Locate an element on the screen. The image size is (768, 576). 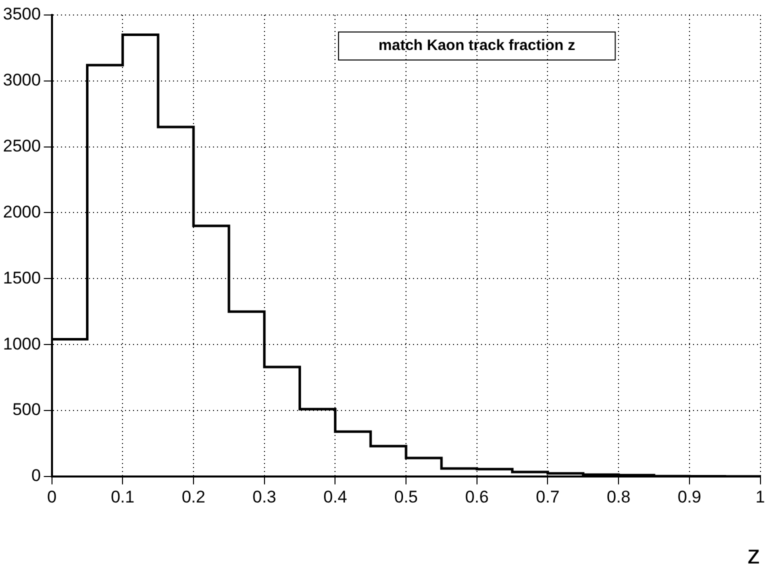
x-tick-label: 0.5 is located at coordinates (406, 496).